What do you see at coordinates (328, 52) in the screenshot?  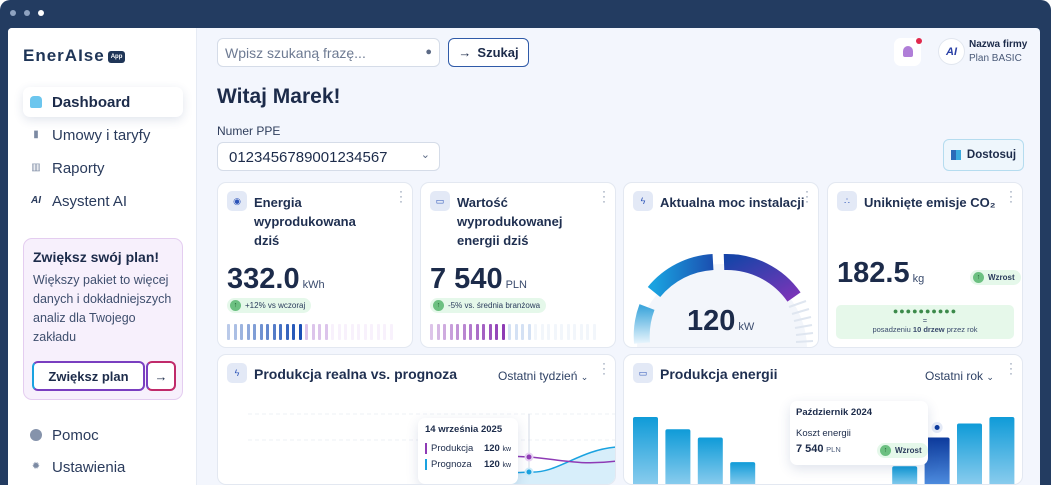 I see `search-input: Wpisz szukaną frazę... ●` at bounding box center [328, 52].